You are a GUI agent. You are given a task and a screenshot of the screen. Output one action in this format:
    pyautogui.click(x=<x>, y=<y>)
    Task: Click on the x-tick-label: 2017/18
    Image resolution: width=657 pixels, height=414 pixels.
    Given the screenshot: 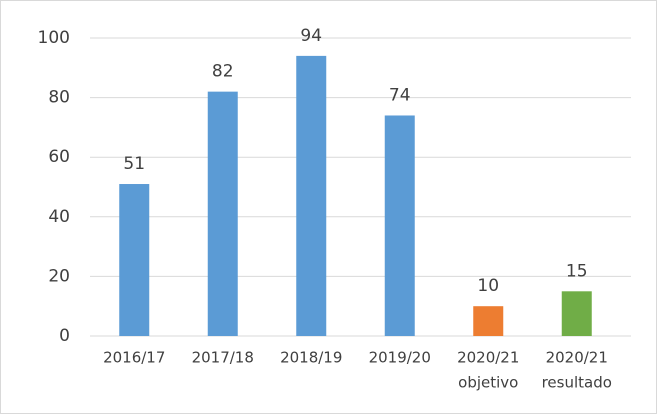 What is the action you would take?
    pyautogui.click(x=223, y=358)
    